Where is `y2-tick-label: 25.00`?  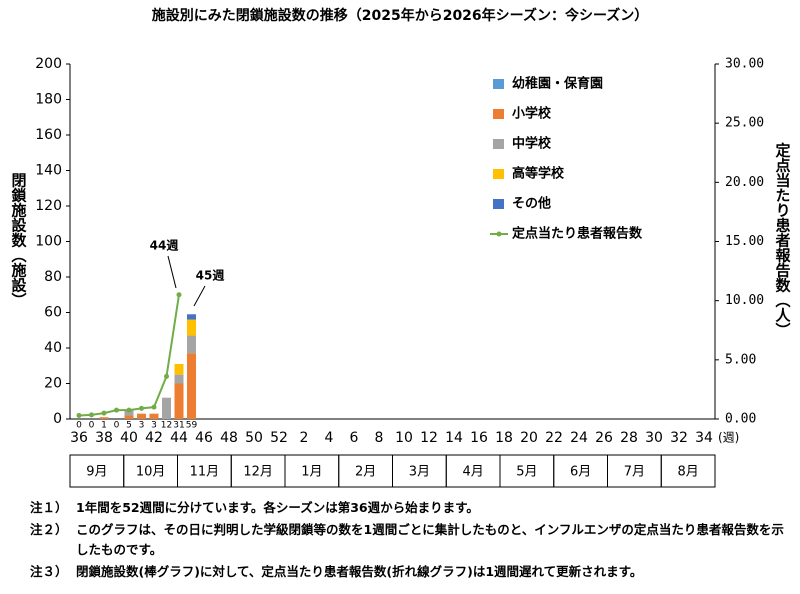
y2-tick-label: 25.00 is located at coordinates (744, 123).